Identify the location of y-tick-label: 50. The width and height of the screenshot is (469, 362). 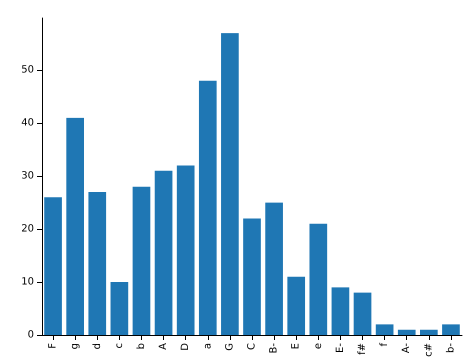
(27, 70).